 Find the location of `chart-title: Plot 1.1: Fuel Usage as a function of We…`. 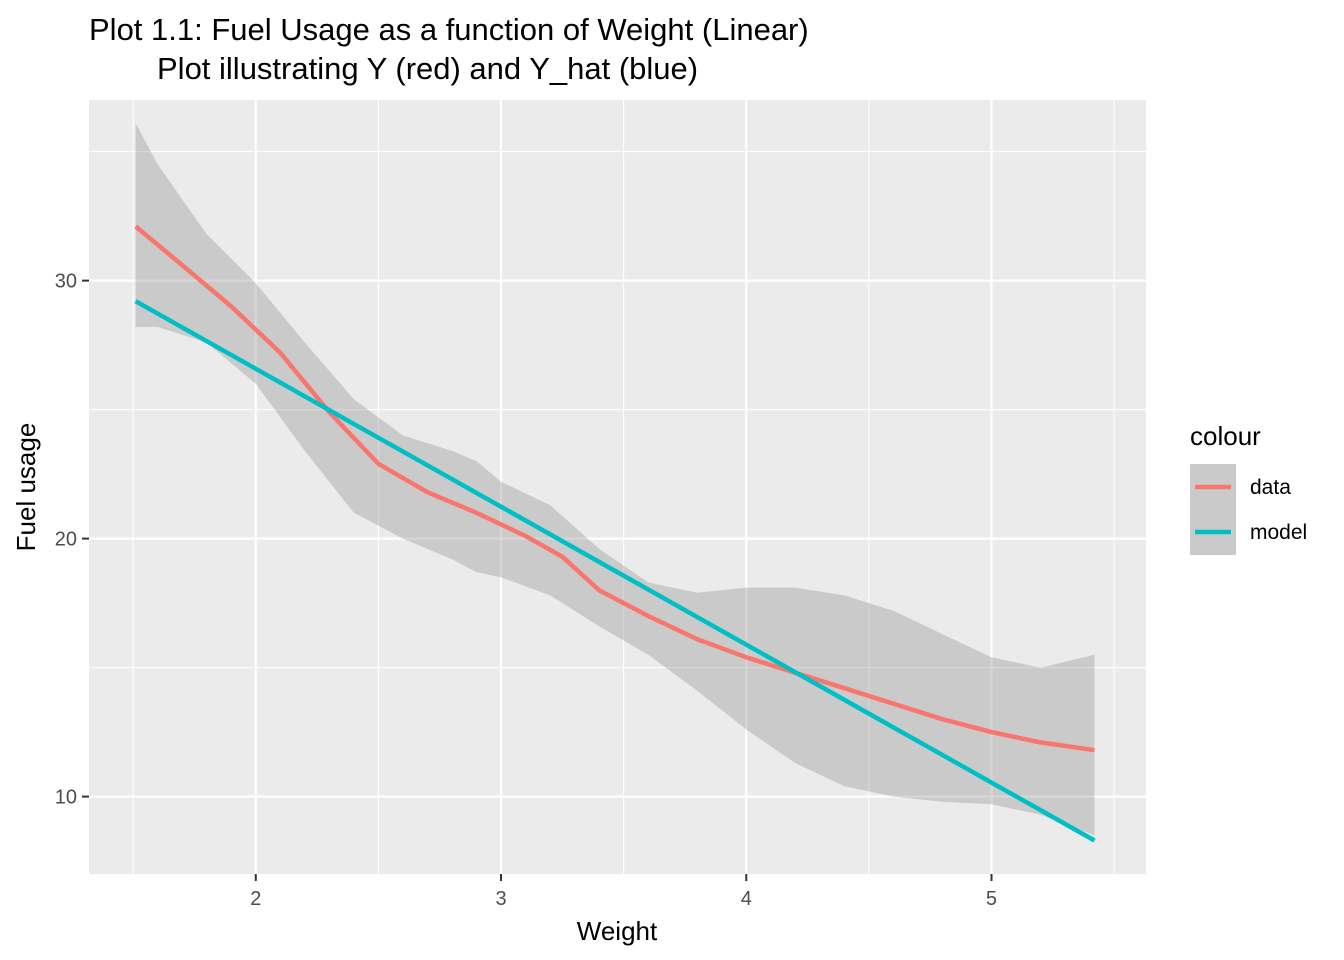

chart-title: Plot 1.1: Fuel Usage as a function of We… is located at coordinates (449, 29).